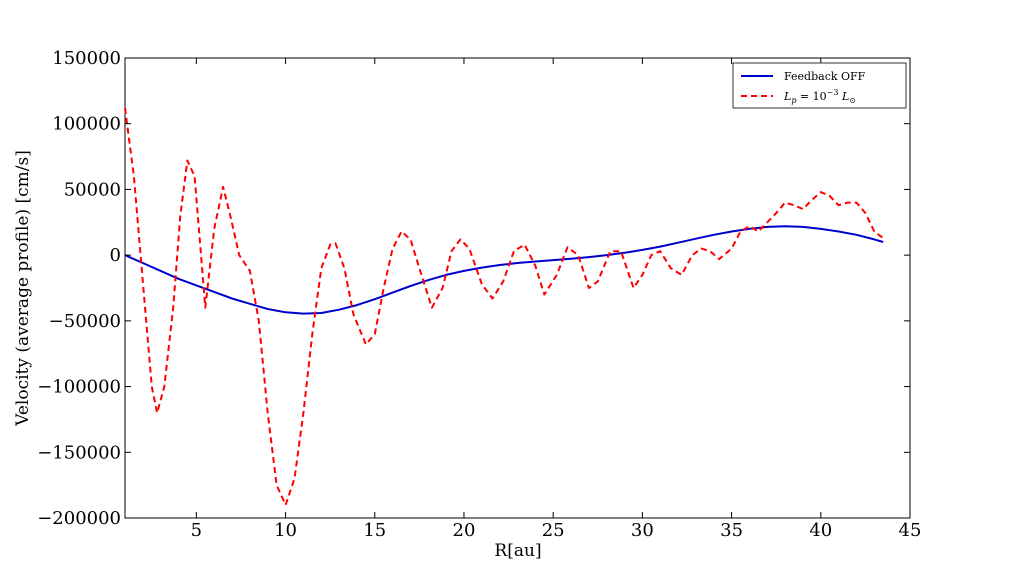  What do you see at coordinates (79, 452) in the screenshot?
I see `y-tick-label: −150000` at bounding box center [79, 452].